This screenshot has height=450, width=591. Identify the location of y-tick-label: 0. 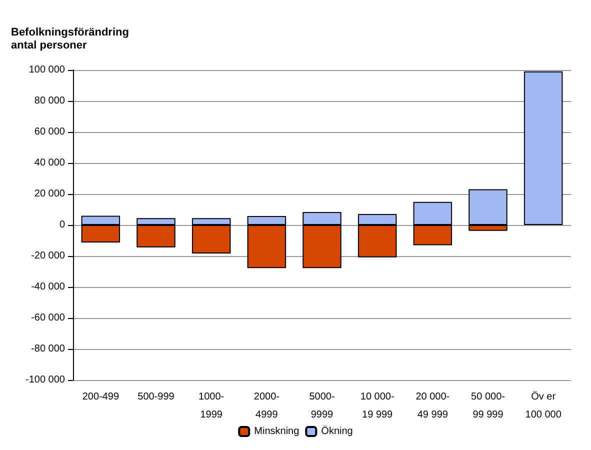
(62, 225).